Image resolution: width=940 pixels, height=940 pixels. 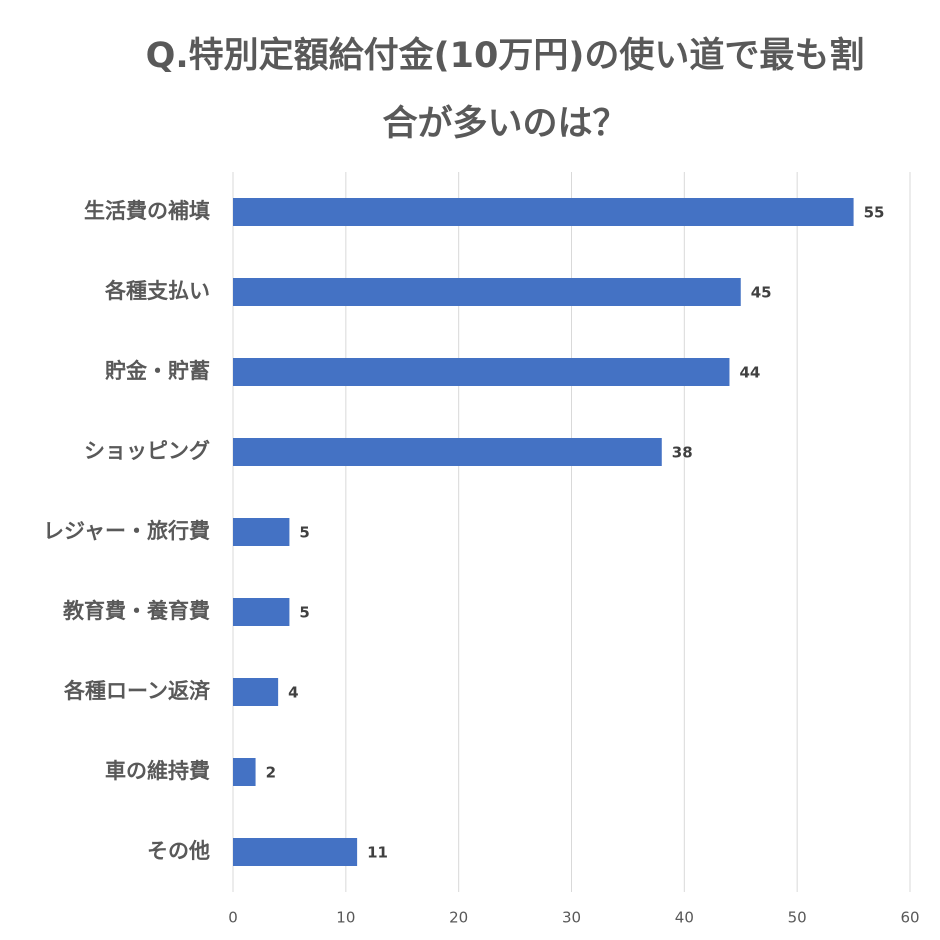 I want to click on value-label: 44, so click(x=749, y=373).